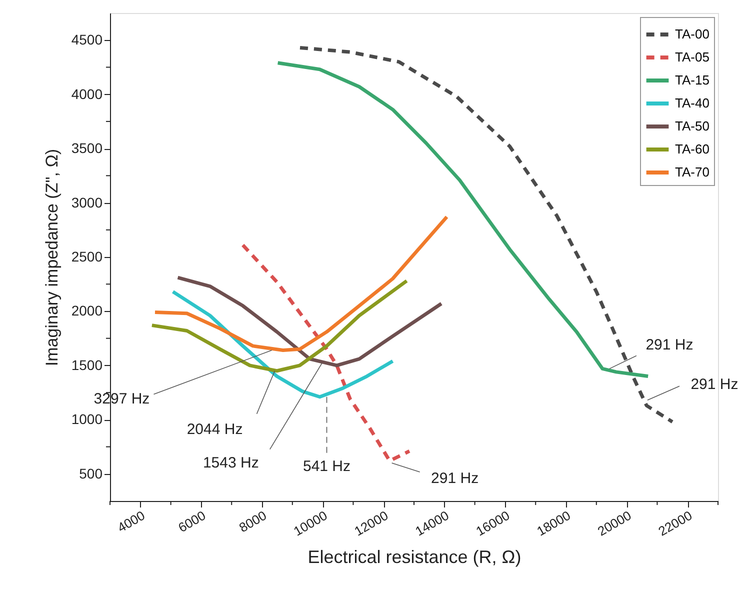 The width and height of the screenshot is (754, 611). Describe the element at coordinates (192, 522) in the screenshot. I see `x-tick-label: 6000` at that location.